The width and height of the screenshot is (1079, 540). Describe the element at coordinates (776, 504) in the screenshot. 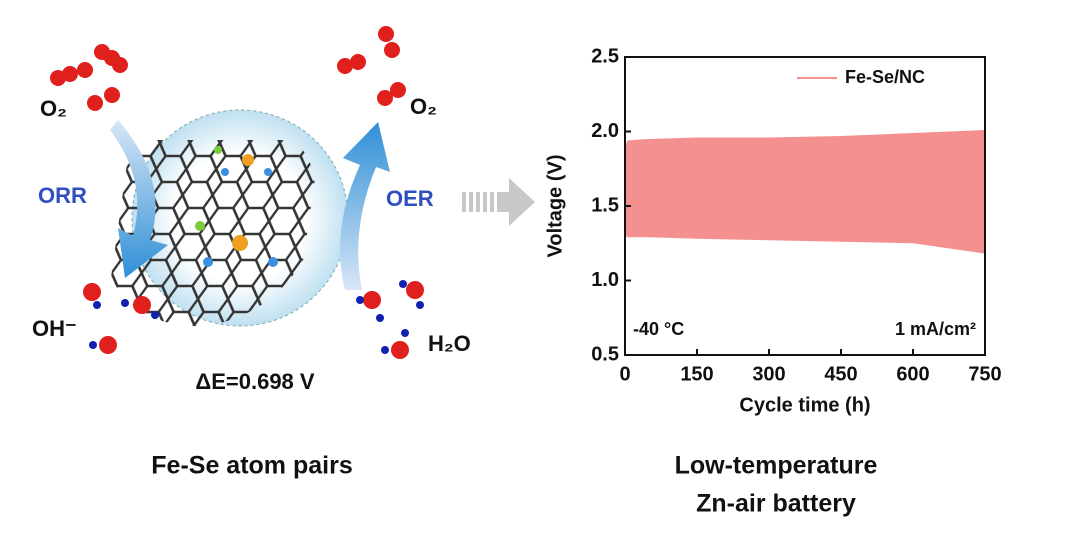

I see `caption: Zn-air battery` at that location.